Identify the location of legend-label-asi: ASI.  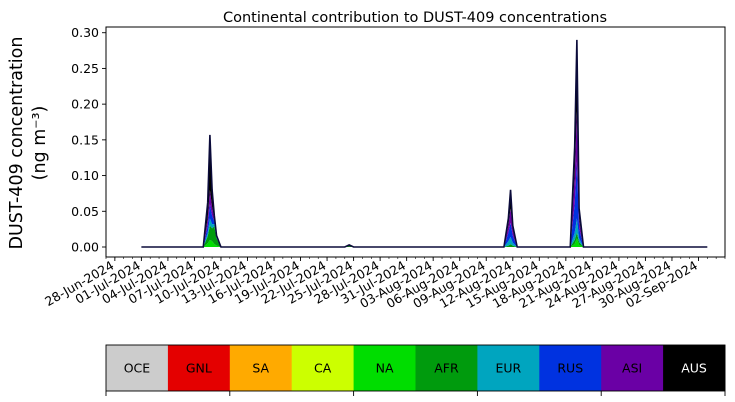
(632, 368).